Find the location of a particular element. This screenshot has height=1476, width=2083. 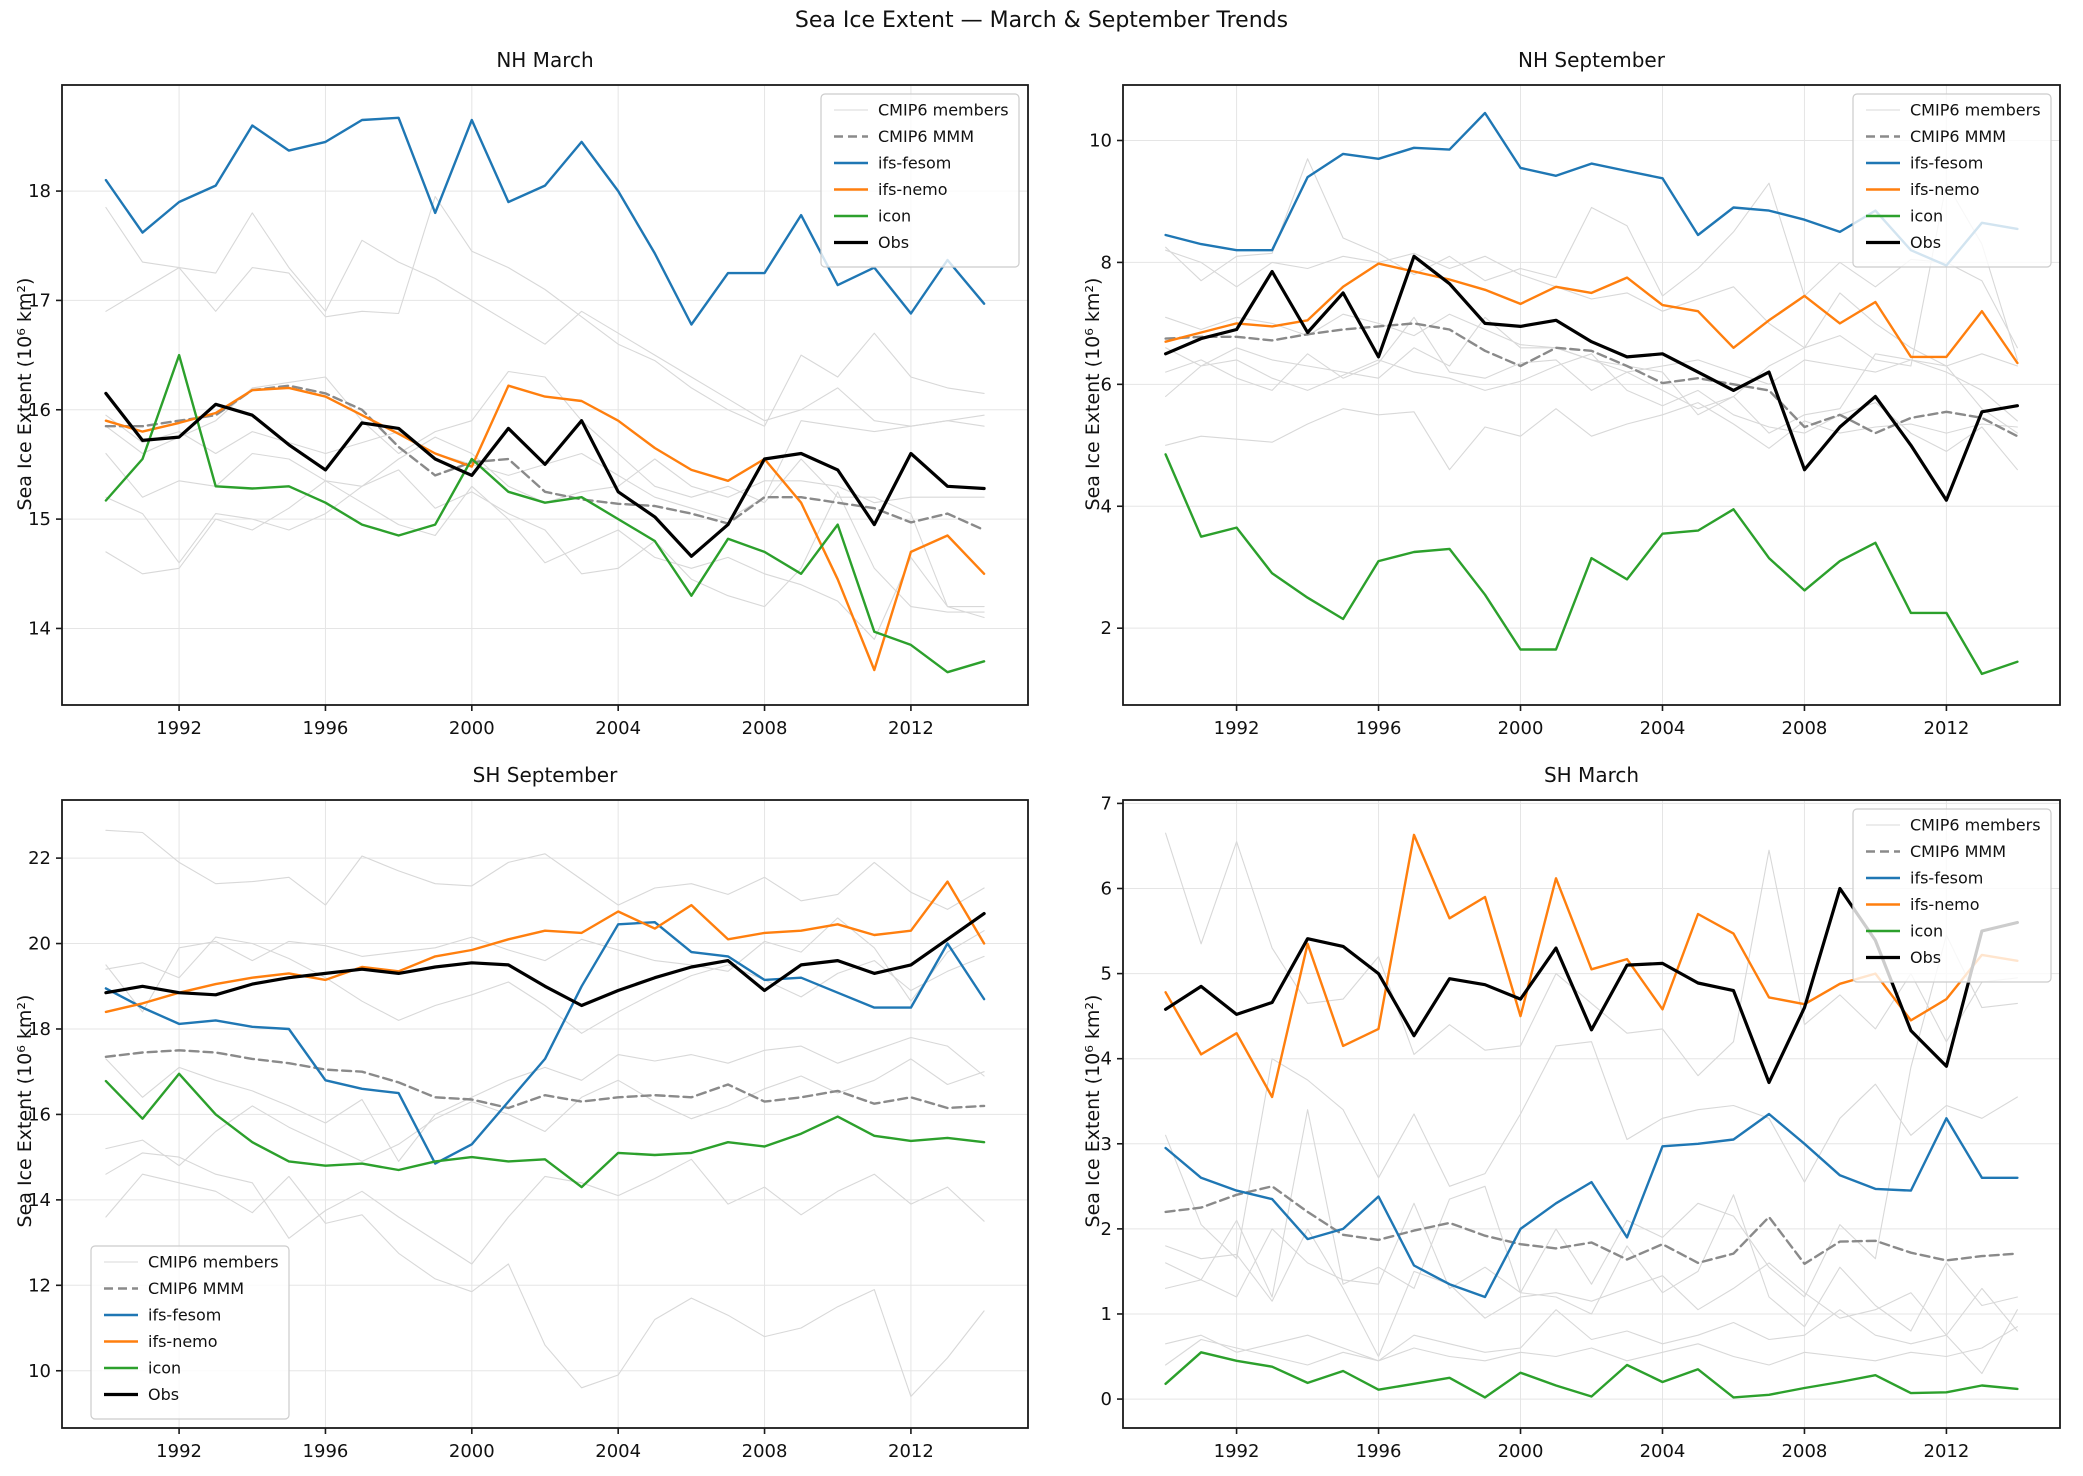

y-tick-label: 15 is located at coordinates (39, 519).